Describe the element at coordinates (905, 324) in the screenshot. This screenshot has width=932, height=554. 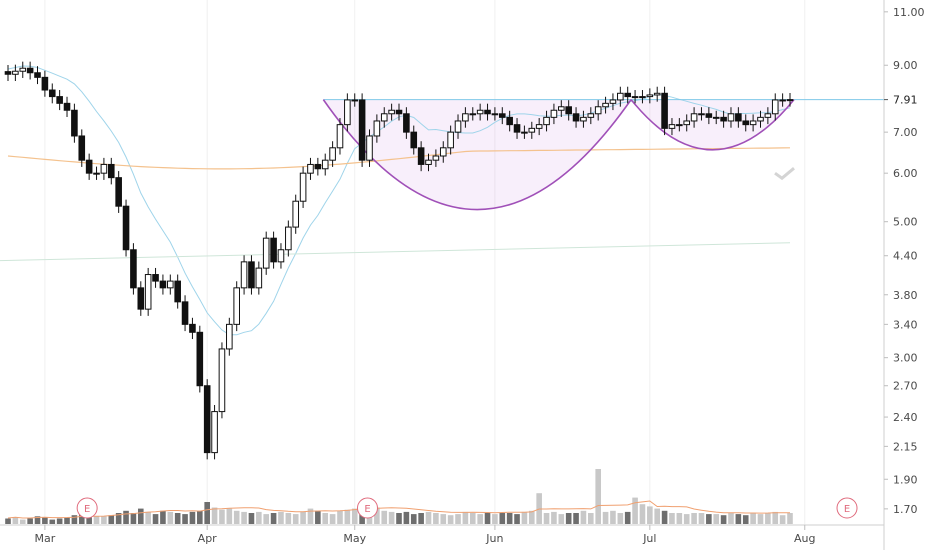
I see `y-tick-label: 3.40` at that location.